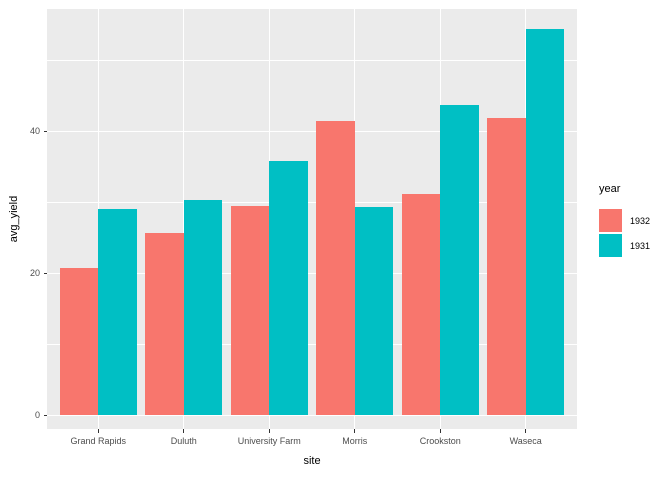  What do you see at coordinates (545, 222) in the screenshot?
I see `bar-1931-waseca` at bounding box center [545, 222].